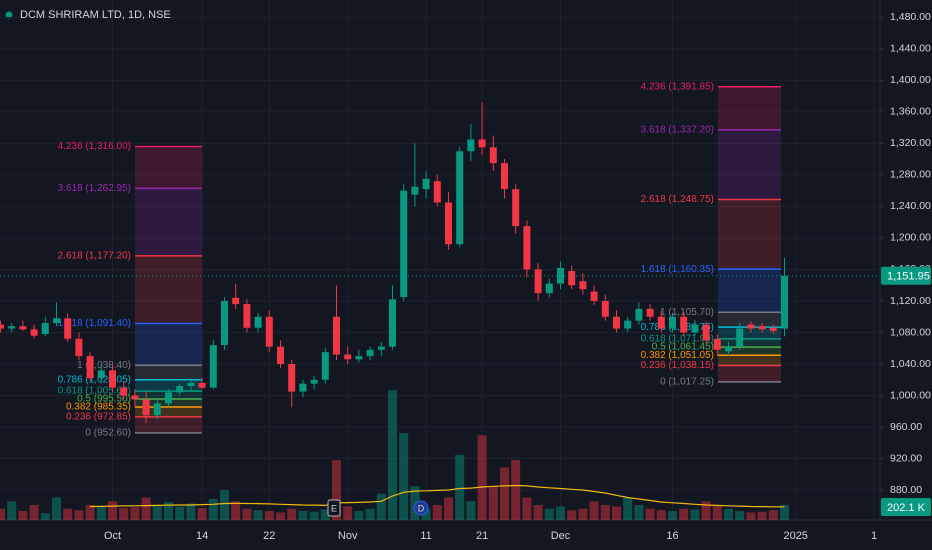  What do you see at coordinates (910, 17) in the screenshot?
I see `y-tick-label: 1,480.00` at bounding box center [910, 17].